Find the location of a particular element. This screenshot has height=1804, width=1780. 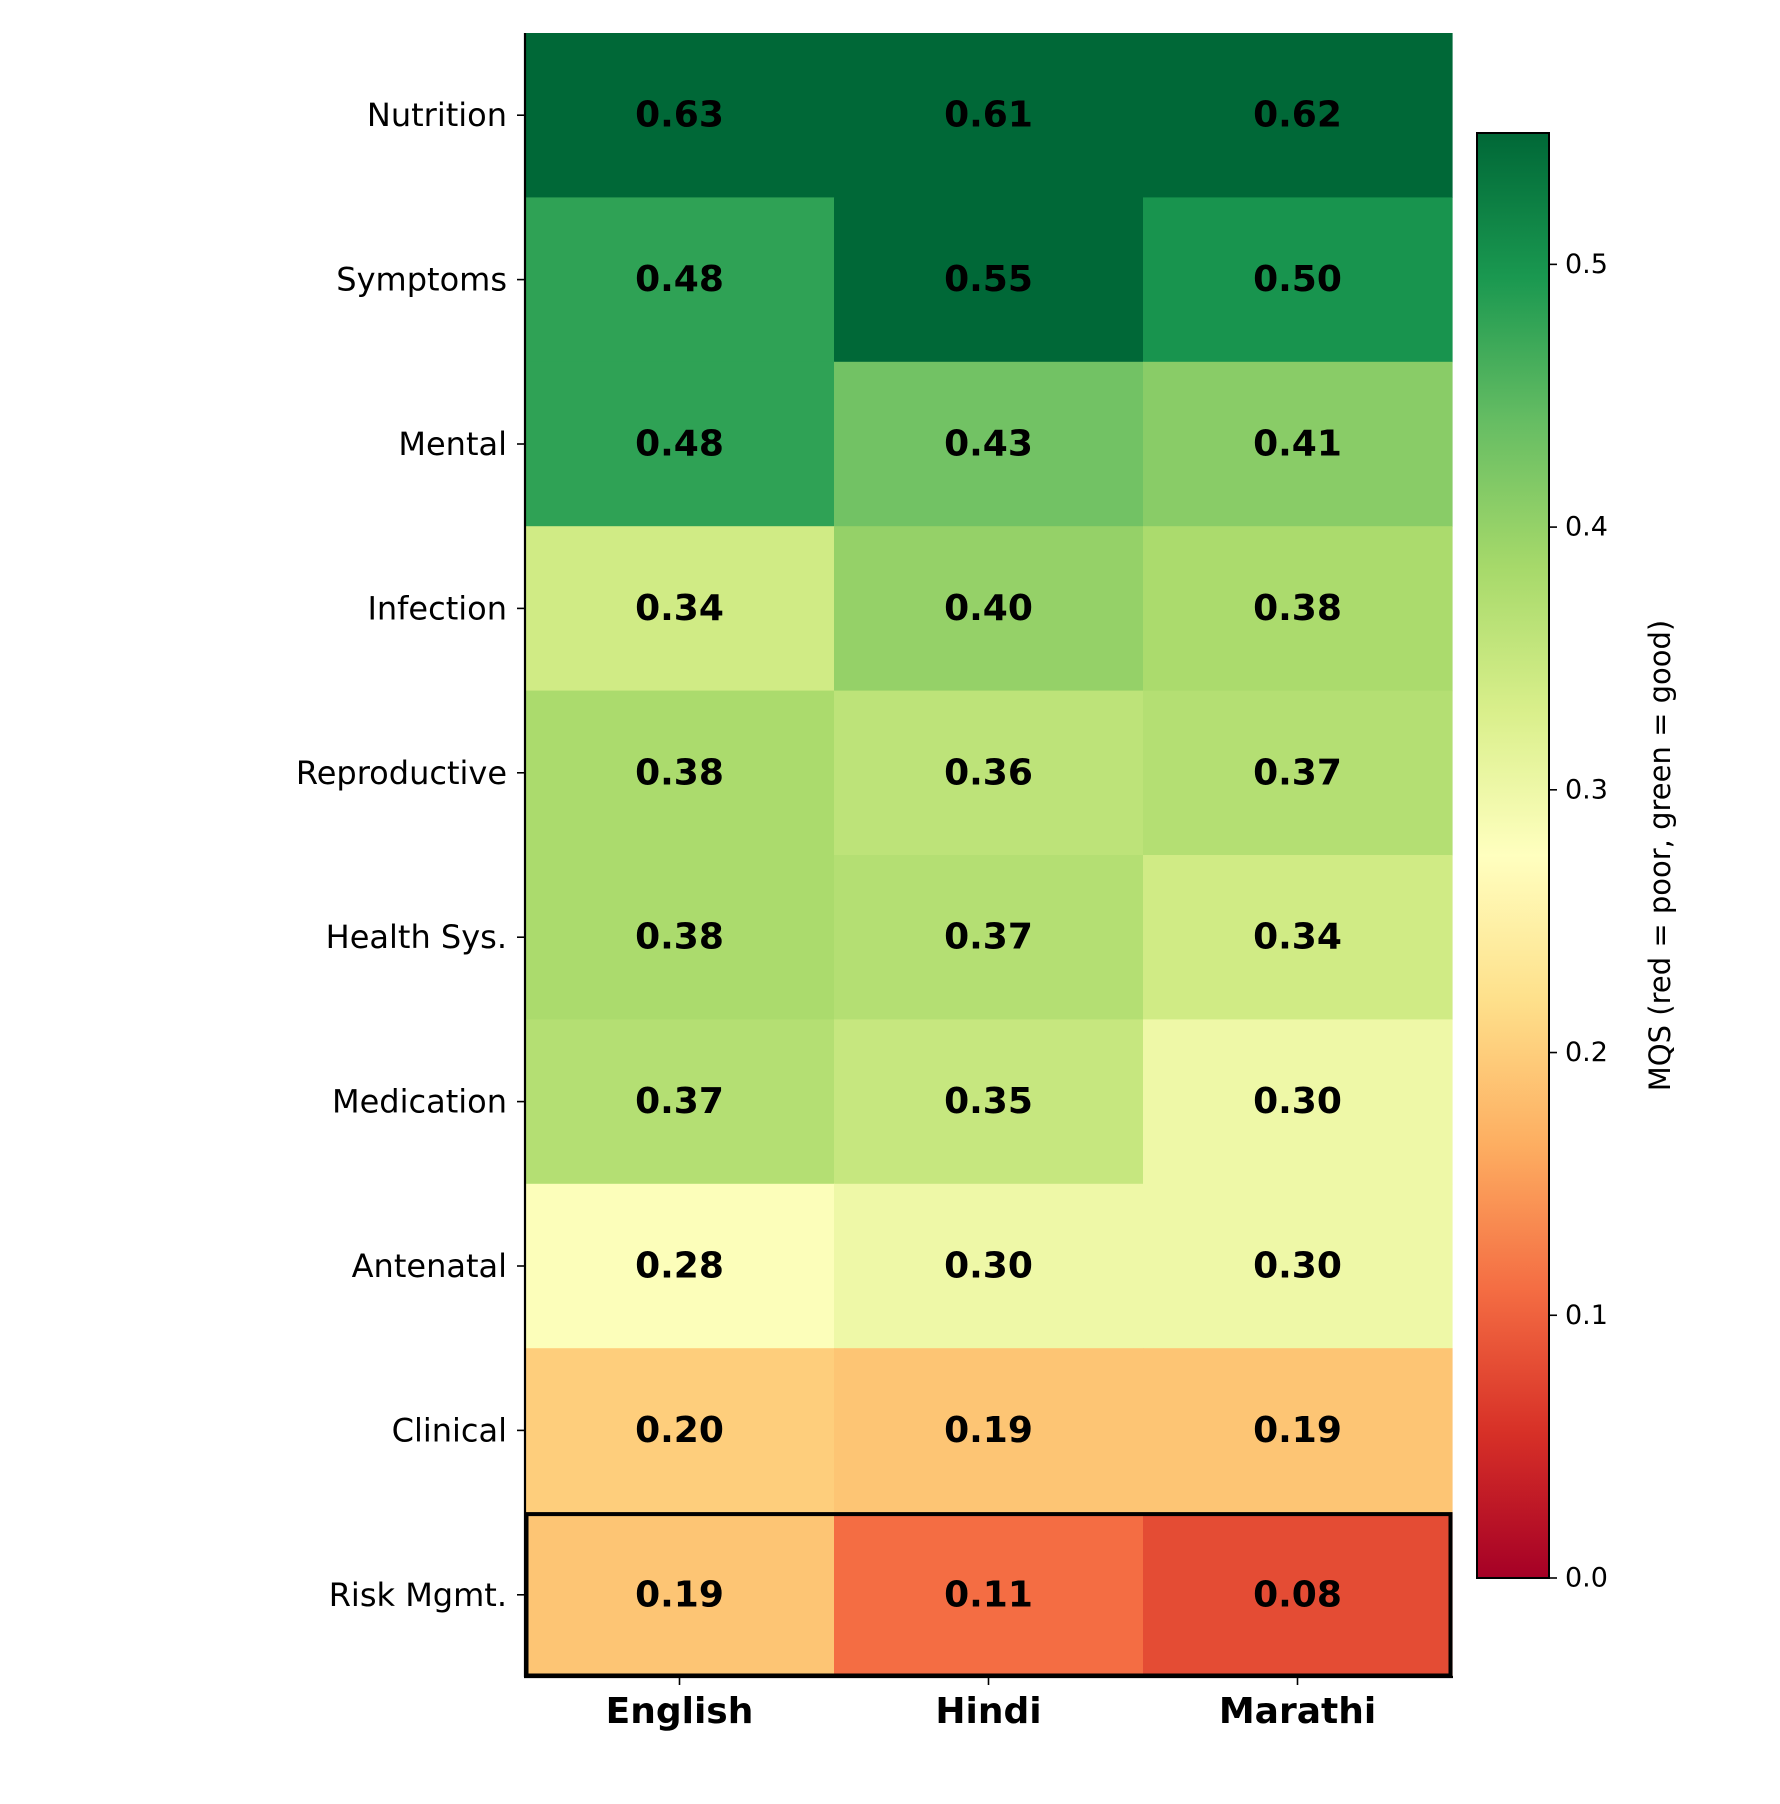

cell-antenatal-english is located at coordinates (680, 1266).